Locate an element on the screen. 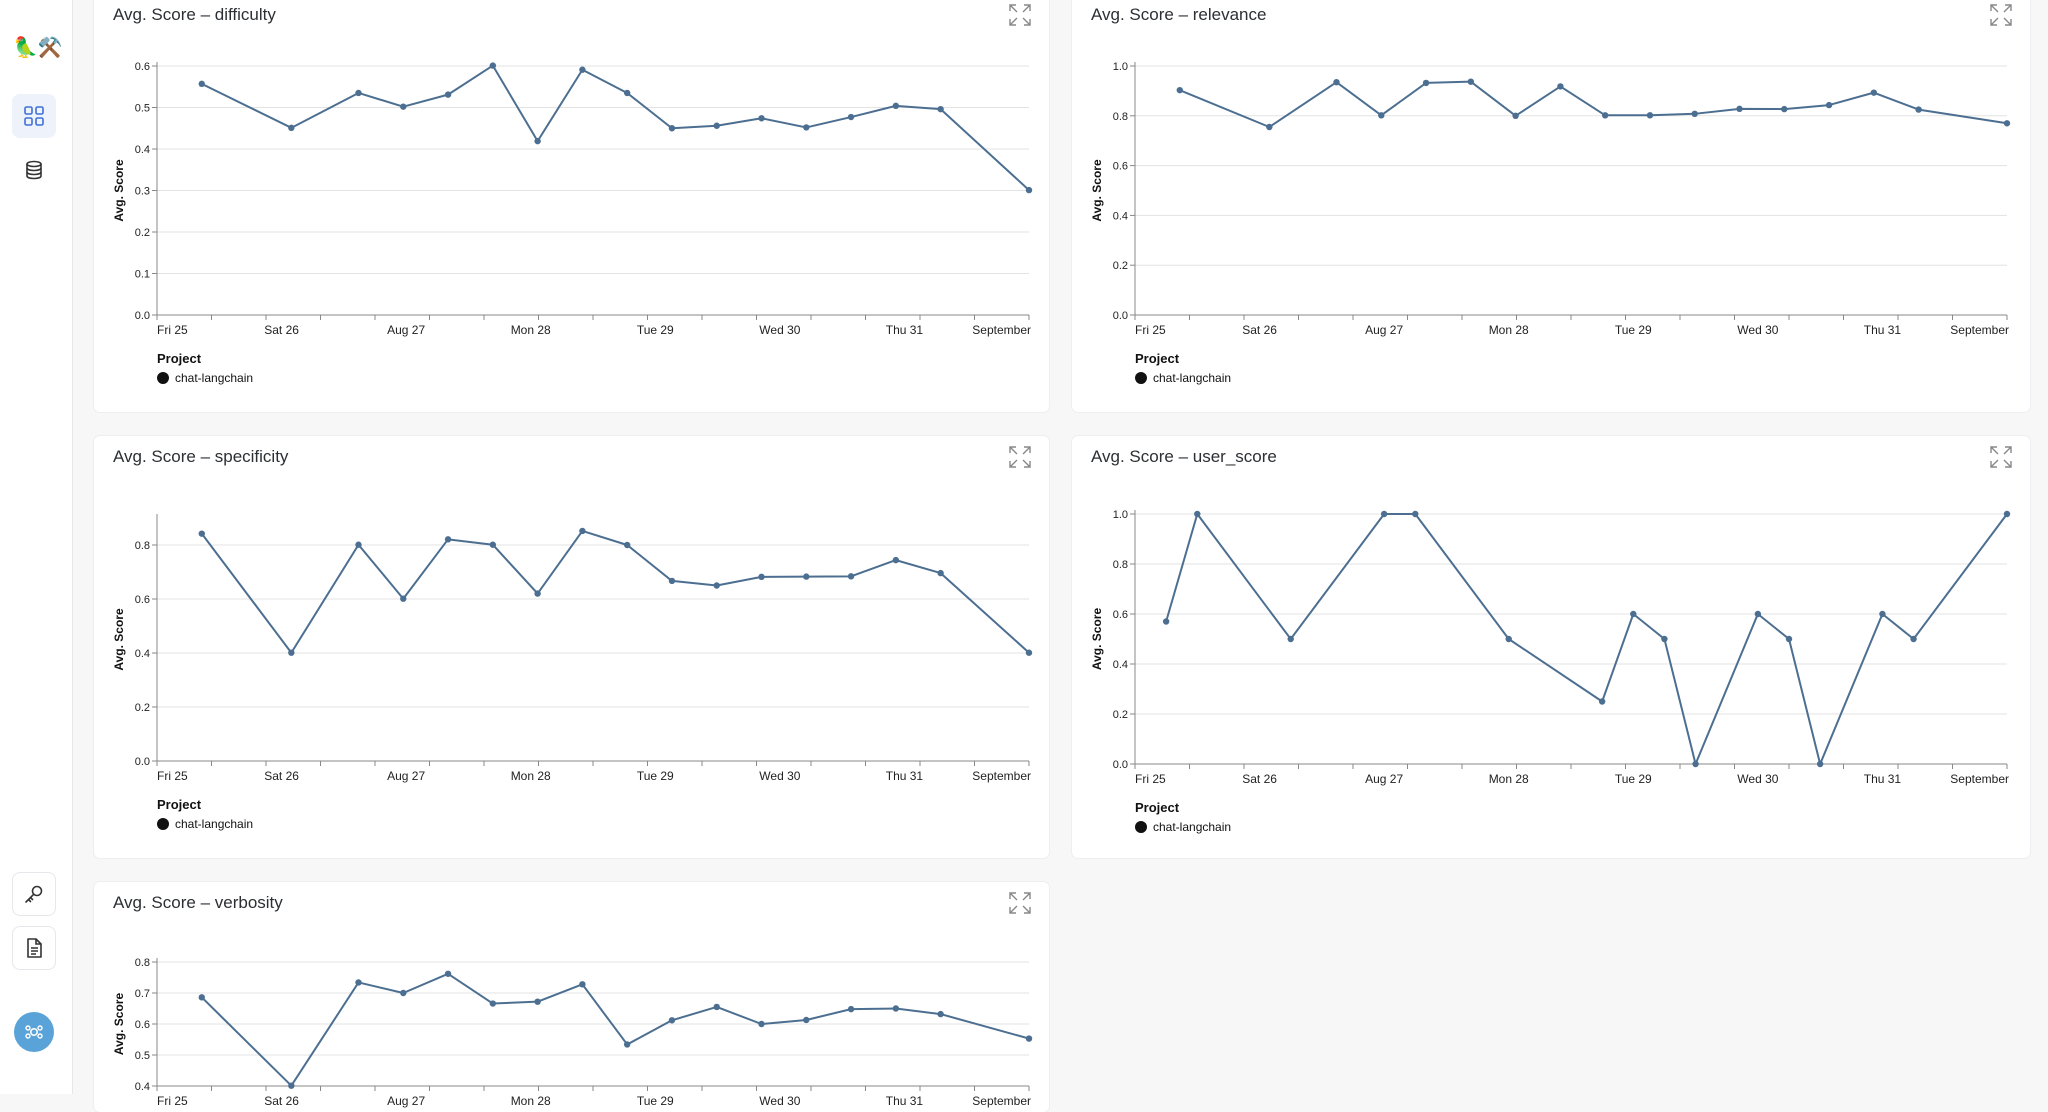 This screenshot has height=1112, width=2048. x-tick-label: Sat 26 is located at coordinates (1259, 330).